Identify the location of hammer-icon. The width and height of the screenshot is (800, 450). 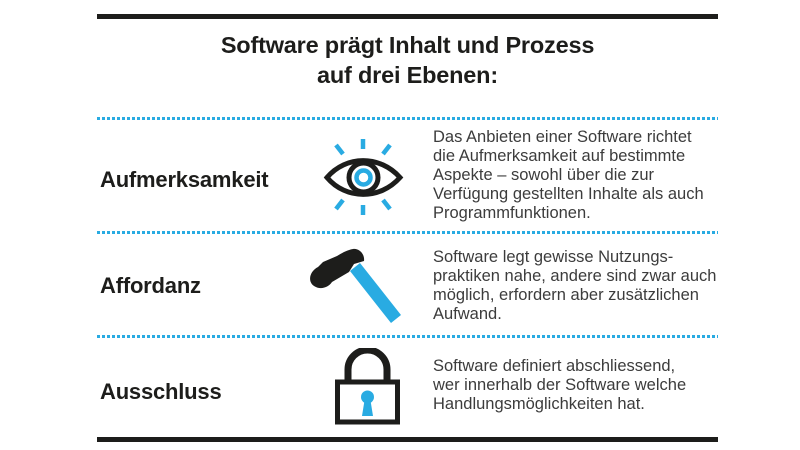
(354, 285).